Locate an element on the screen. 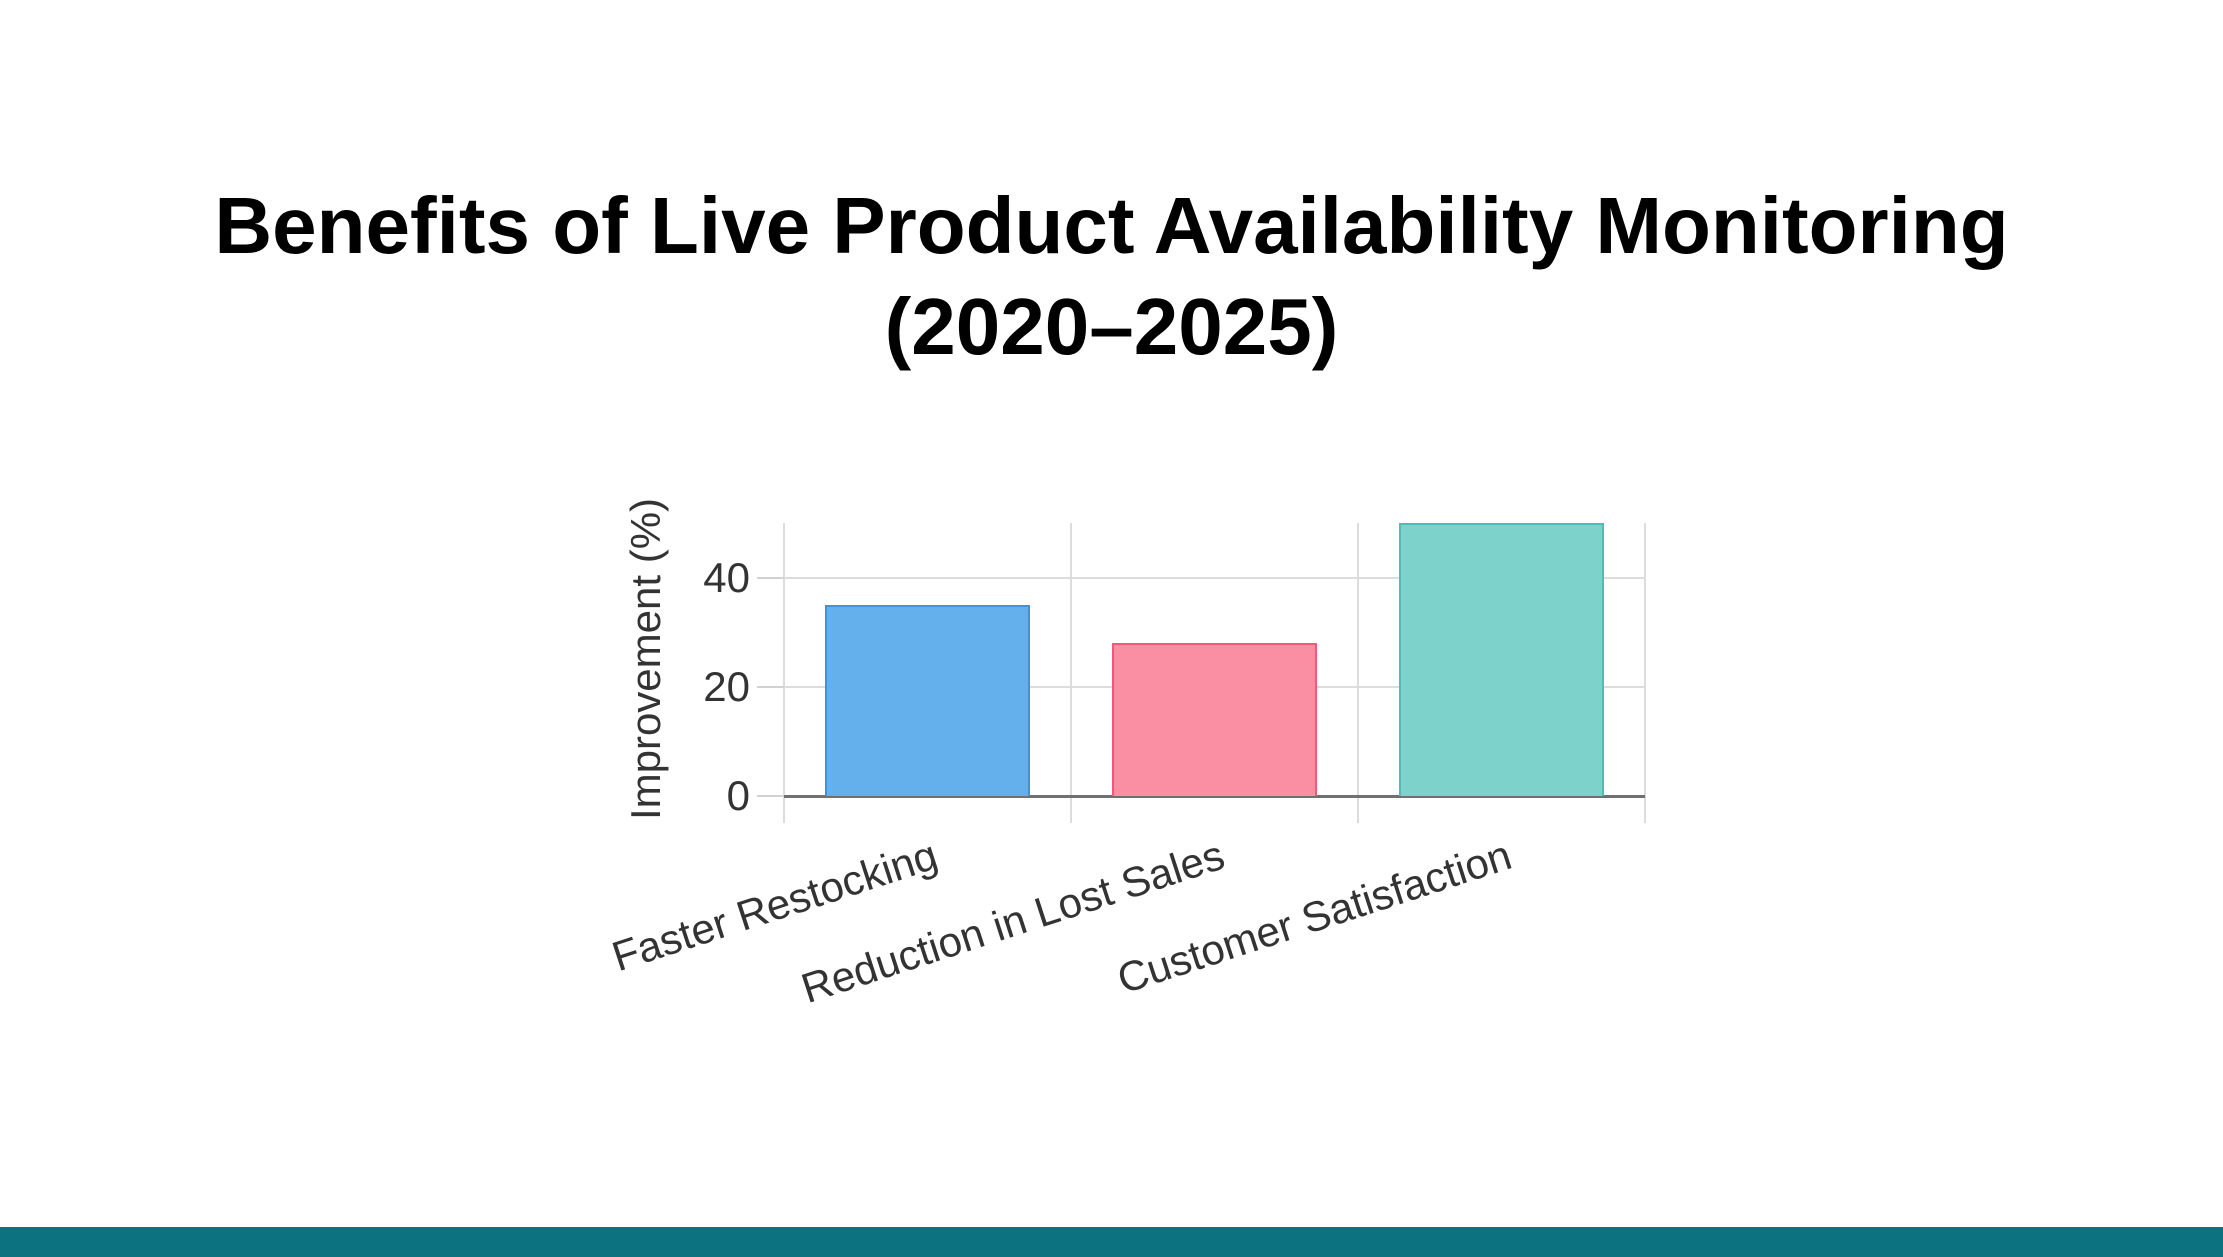 The width and height of the screenshot is (2223, 1257). y-tick-label: 0 is located at coordinates (738, 795).